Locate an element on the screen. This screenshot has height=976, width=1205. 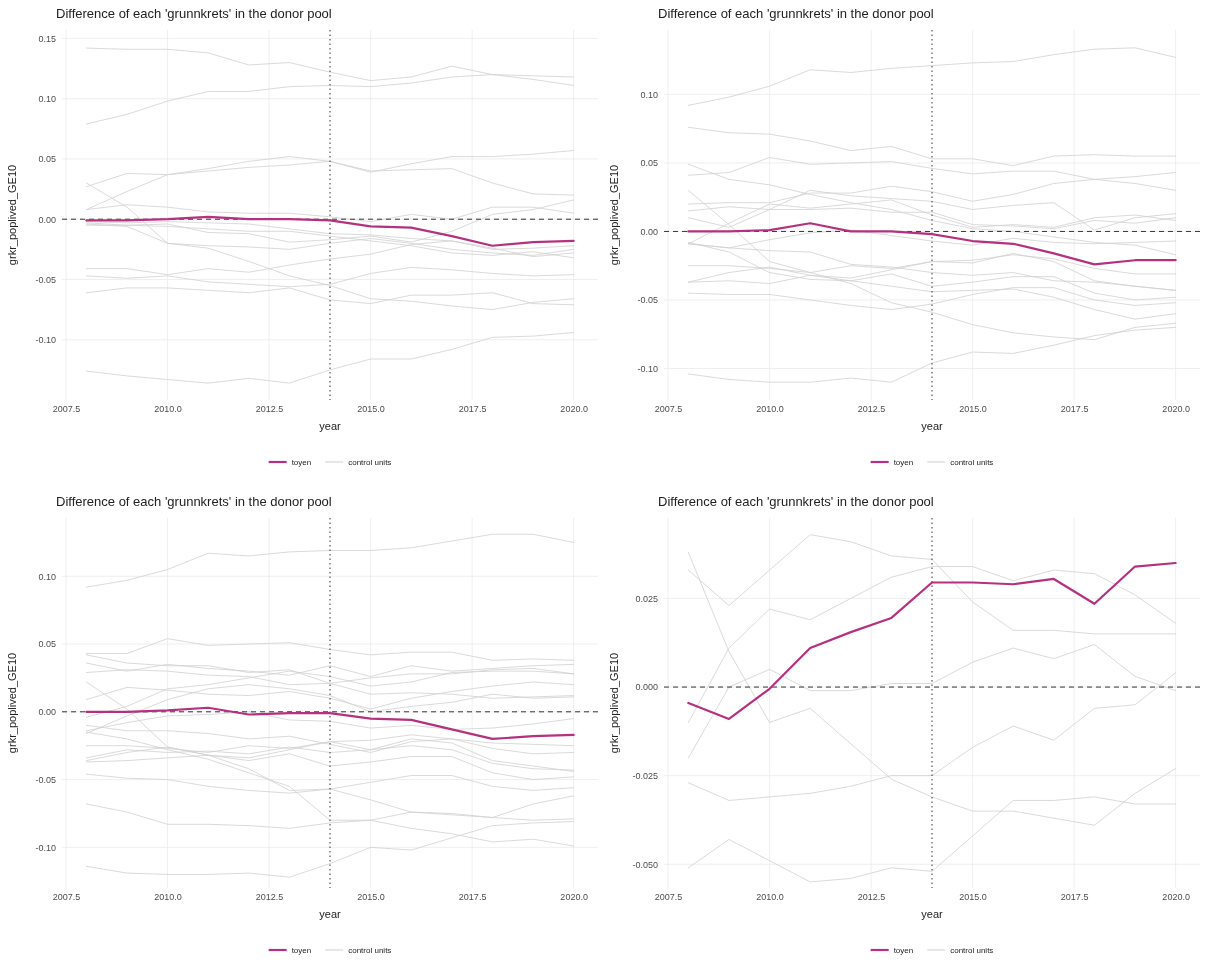
y-tick-label: 0.15 is located at coordinates (47, 38).